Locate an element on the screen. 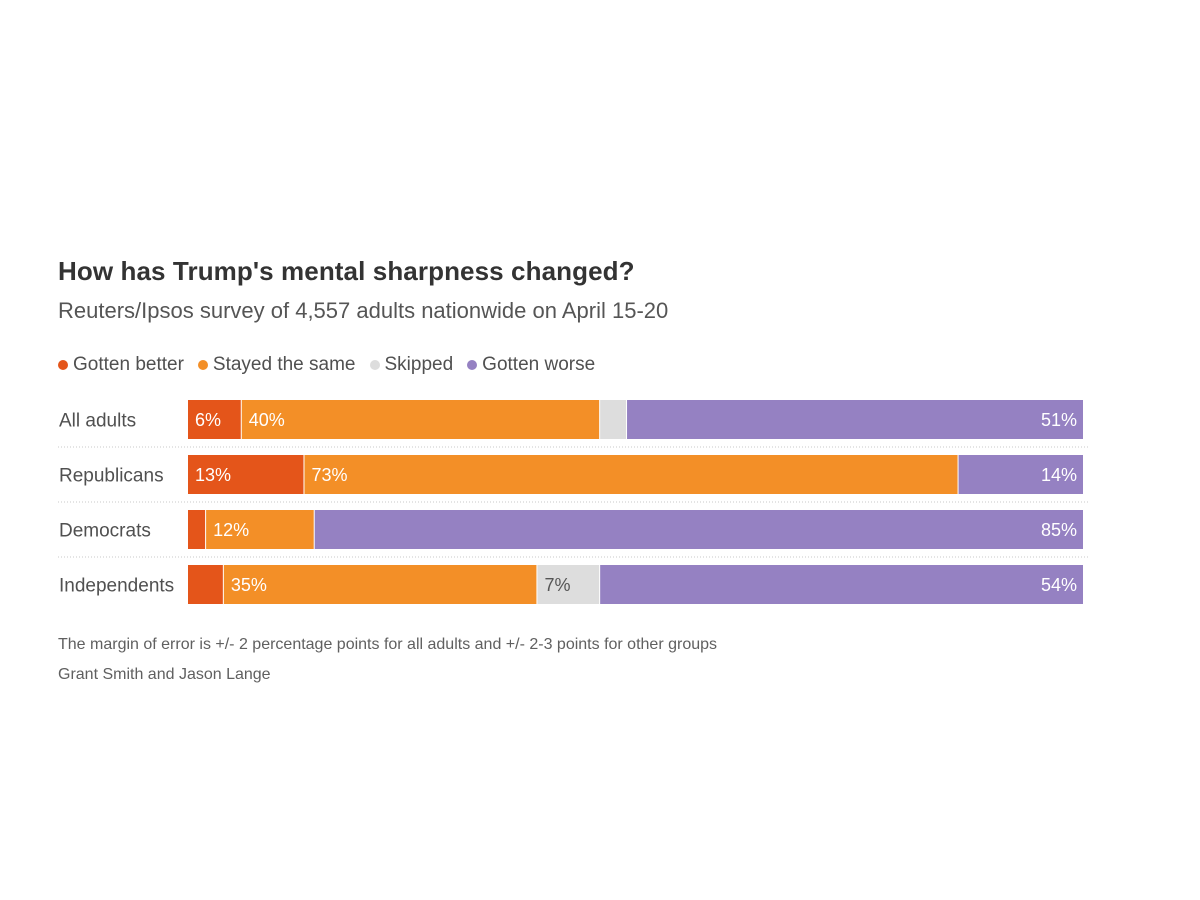 This screenshot has height=900, width=1200. bar-independents-skipped is located at coordinates (569, 584).